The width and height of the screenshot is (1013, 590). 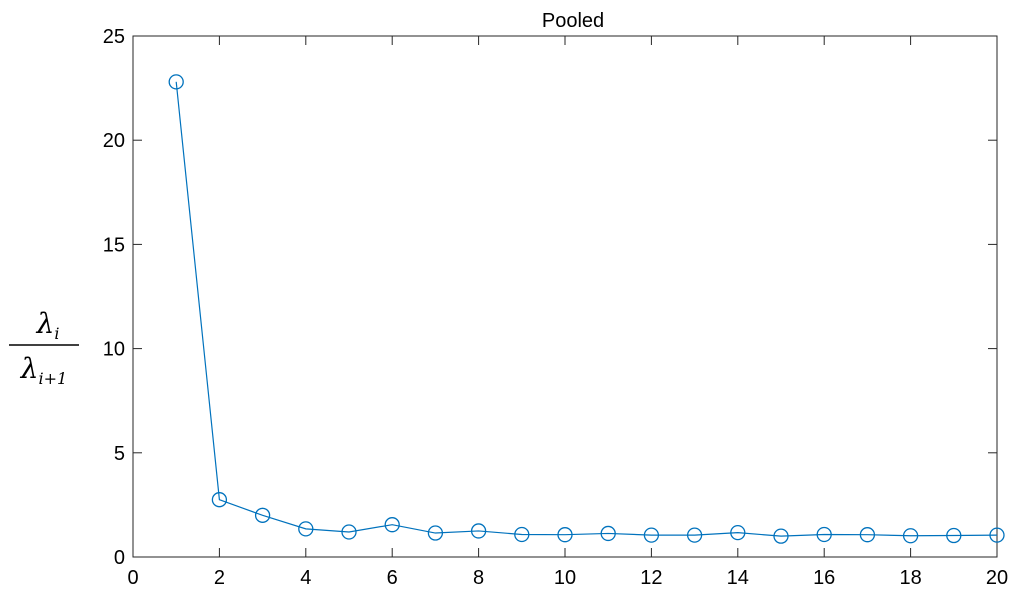 What do you see at coordinates (573, 21) in the screenshot?
I see `chart-title: Pooled` at bounding box center [573, 21].